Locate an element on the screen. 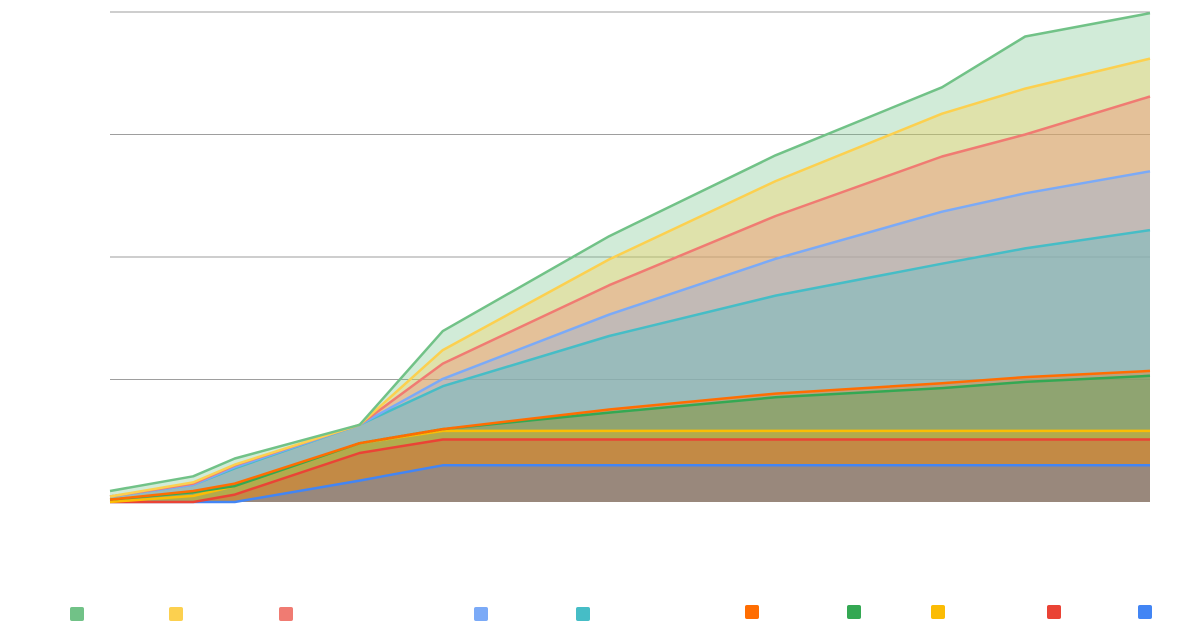 This screenshot has height=625, width=1192. legend is located at coordinates (611, 613).